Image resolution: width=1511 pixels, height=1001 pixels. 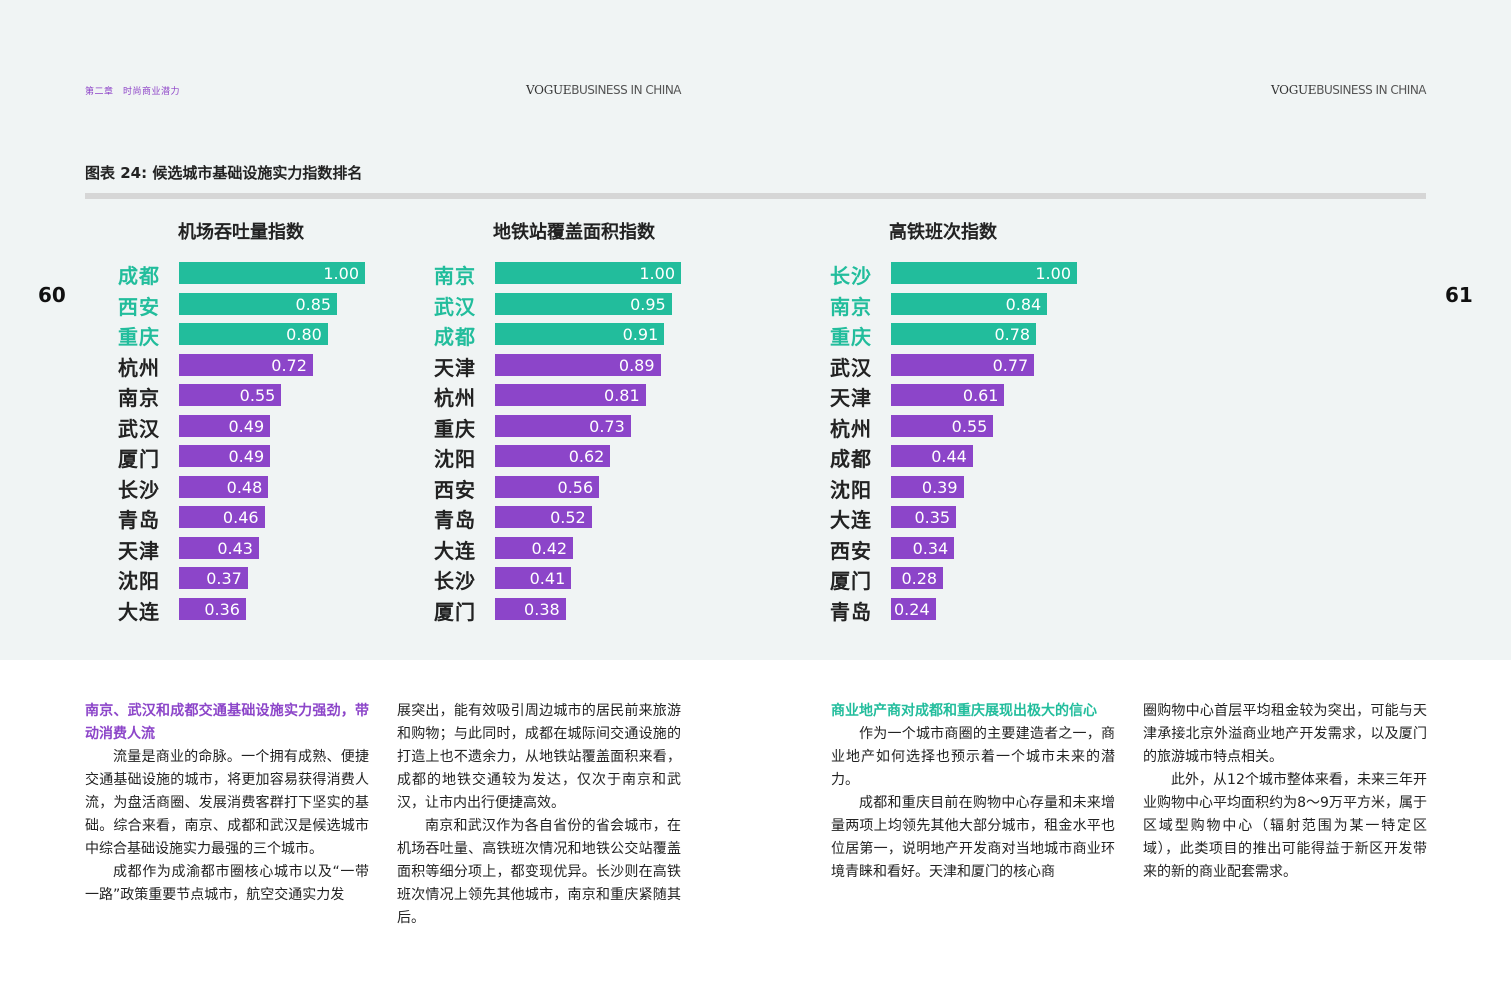 What do you see at coordinates (636, 365) in the screenshot?
I see `data-label: 0.89` at bounding box center [636, 365].